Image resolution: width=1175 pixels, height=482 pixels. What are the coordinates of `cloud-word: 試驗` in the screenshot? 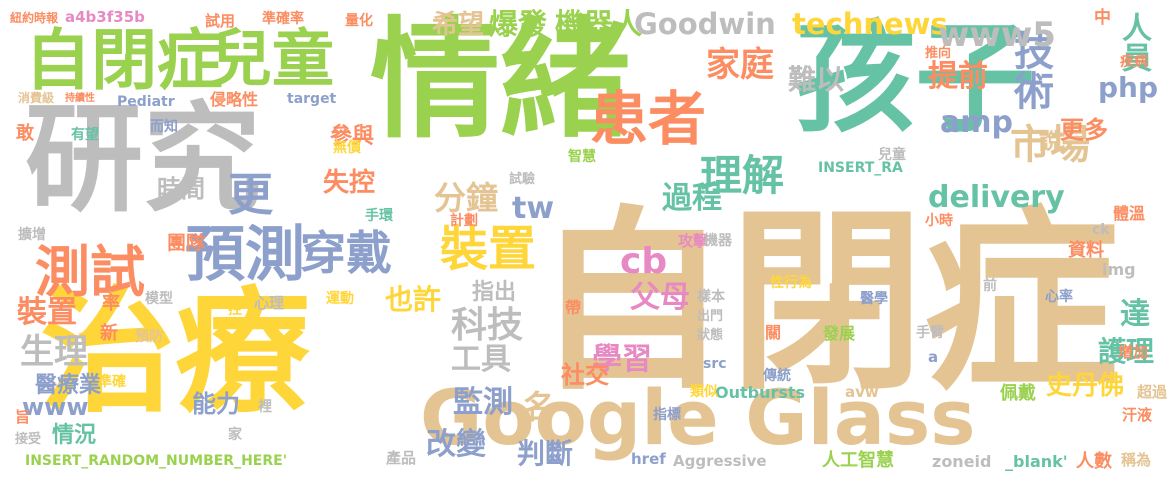 It's located at (522, 179).